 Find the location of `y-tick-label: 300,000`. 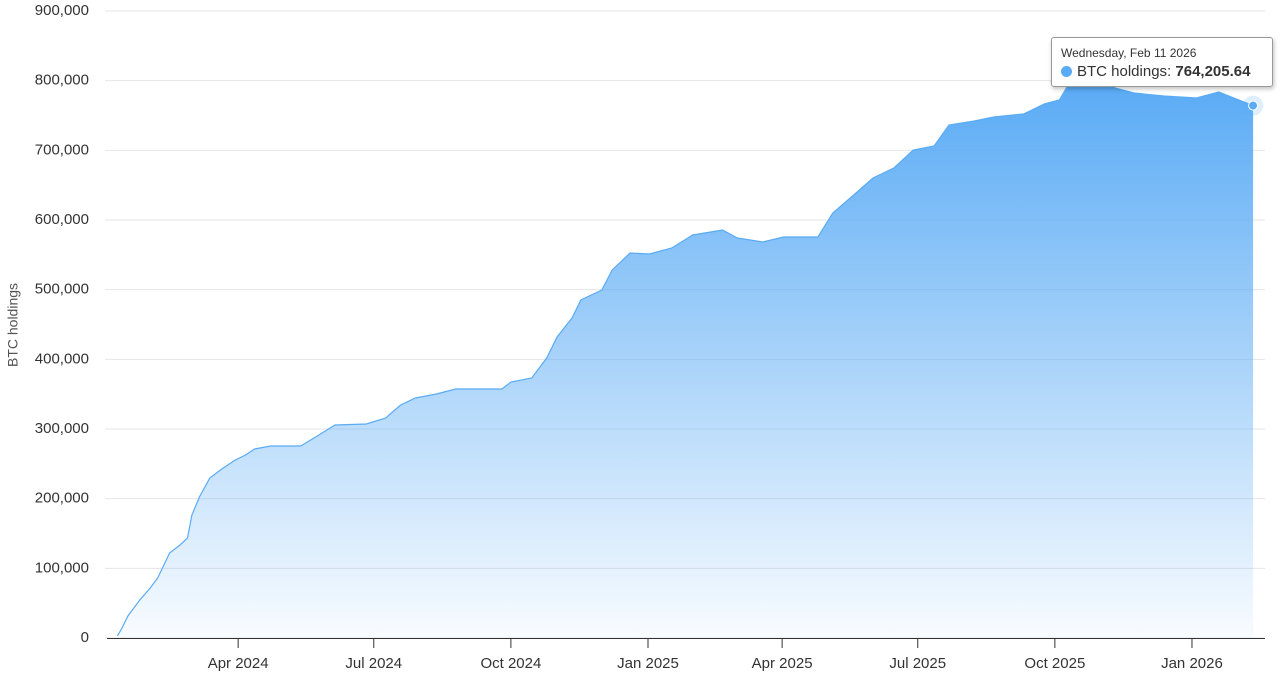

y-tick-label: 300,000 is located at coordinates (62, 428).